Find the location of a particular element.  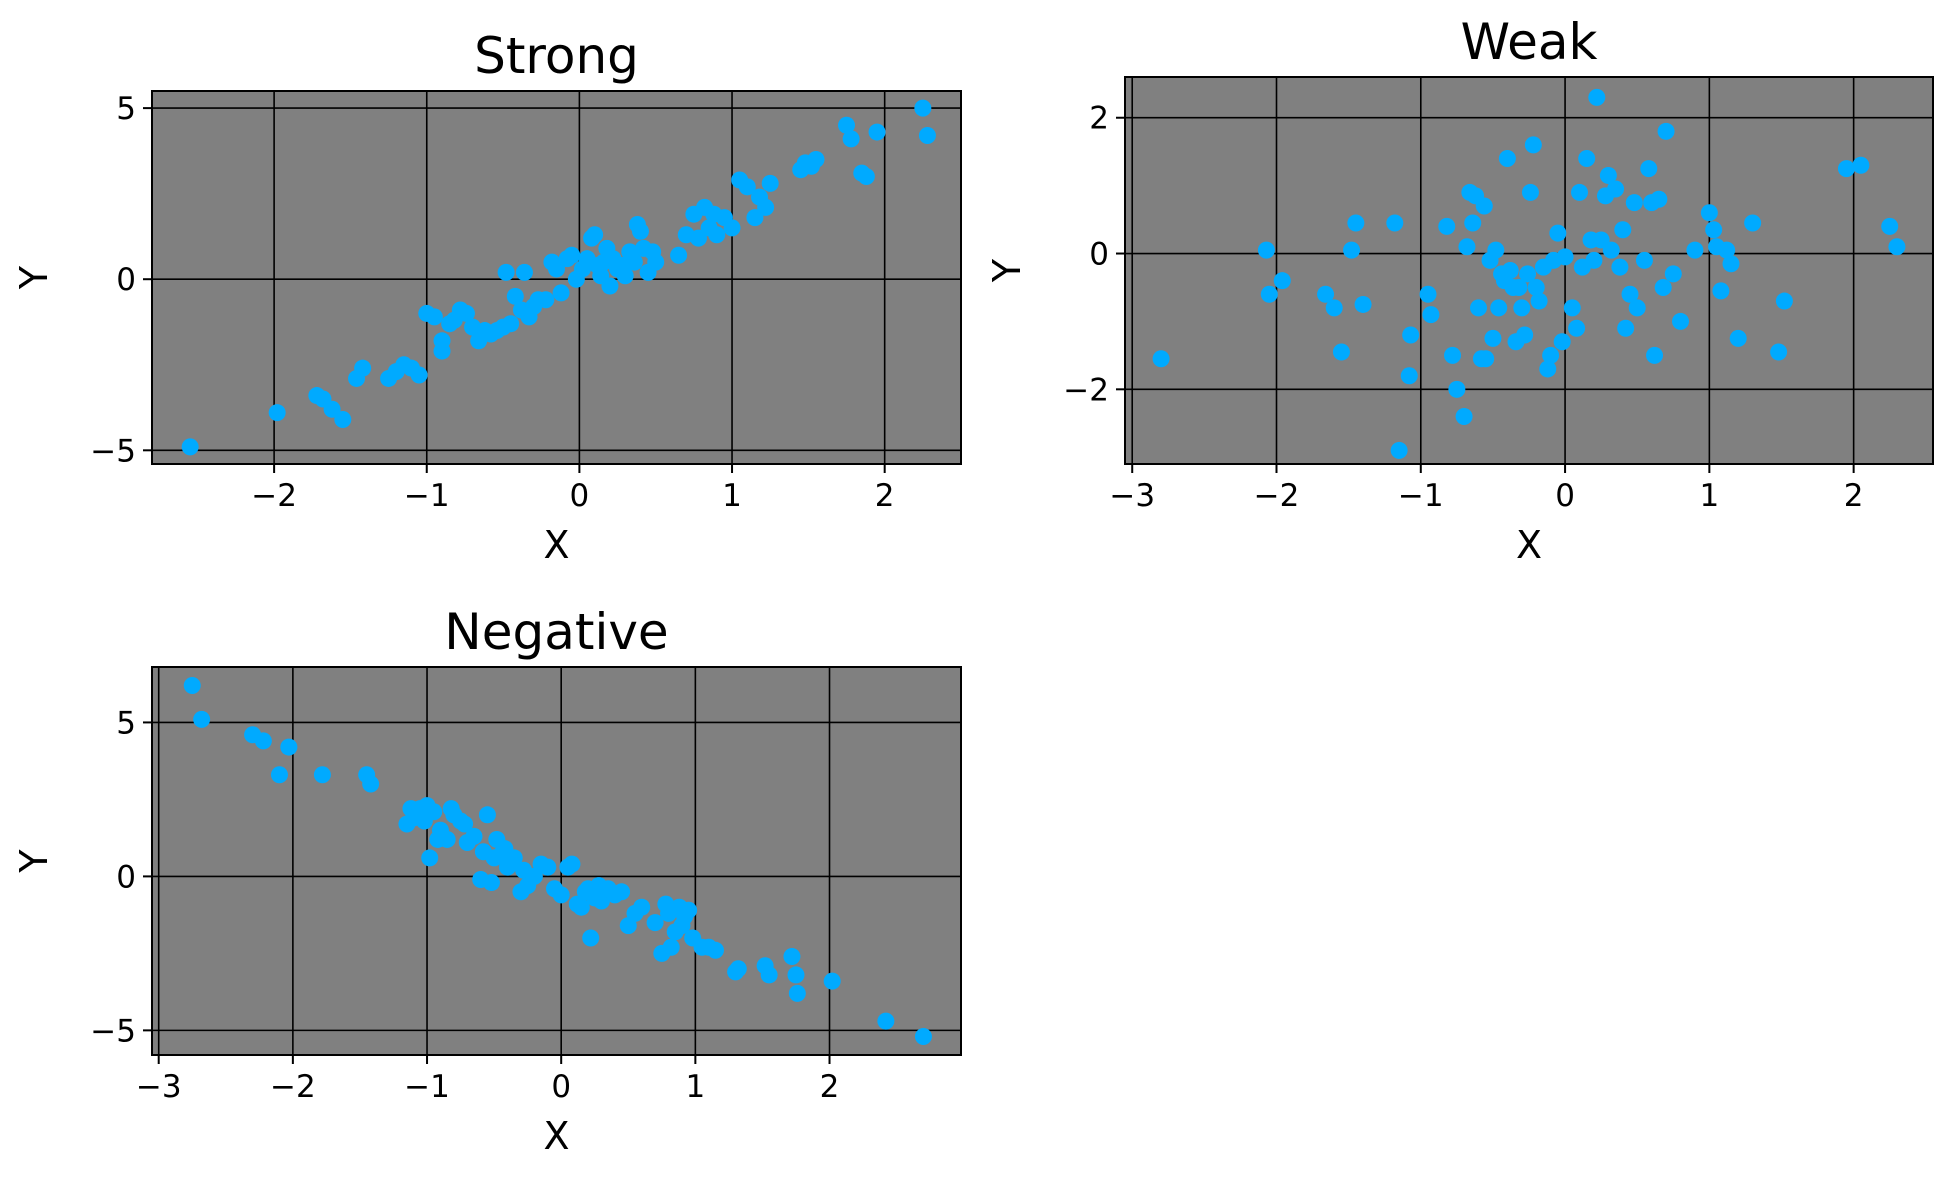

panel-0-xtick-label-1: −1 is located at coordinates (427, 496).